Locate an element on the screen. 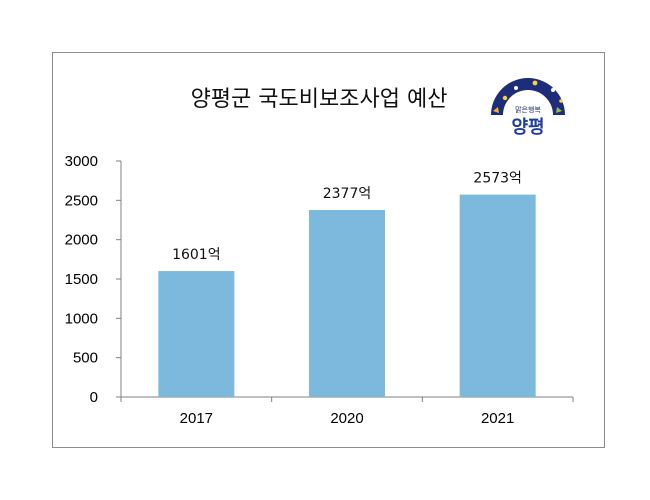  x-tick-label: 2020 is located at coordinates (346, 418).